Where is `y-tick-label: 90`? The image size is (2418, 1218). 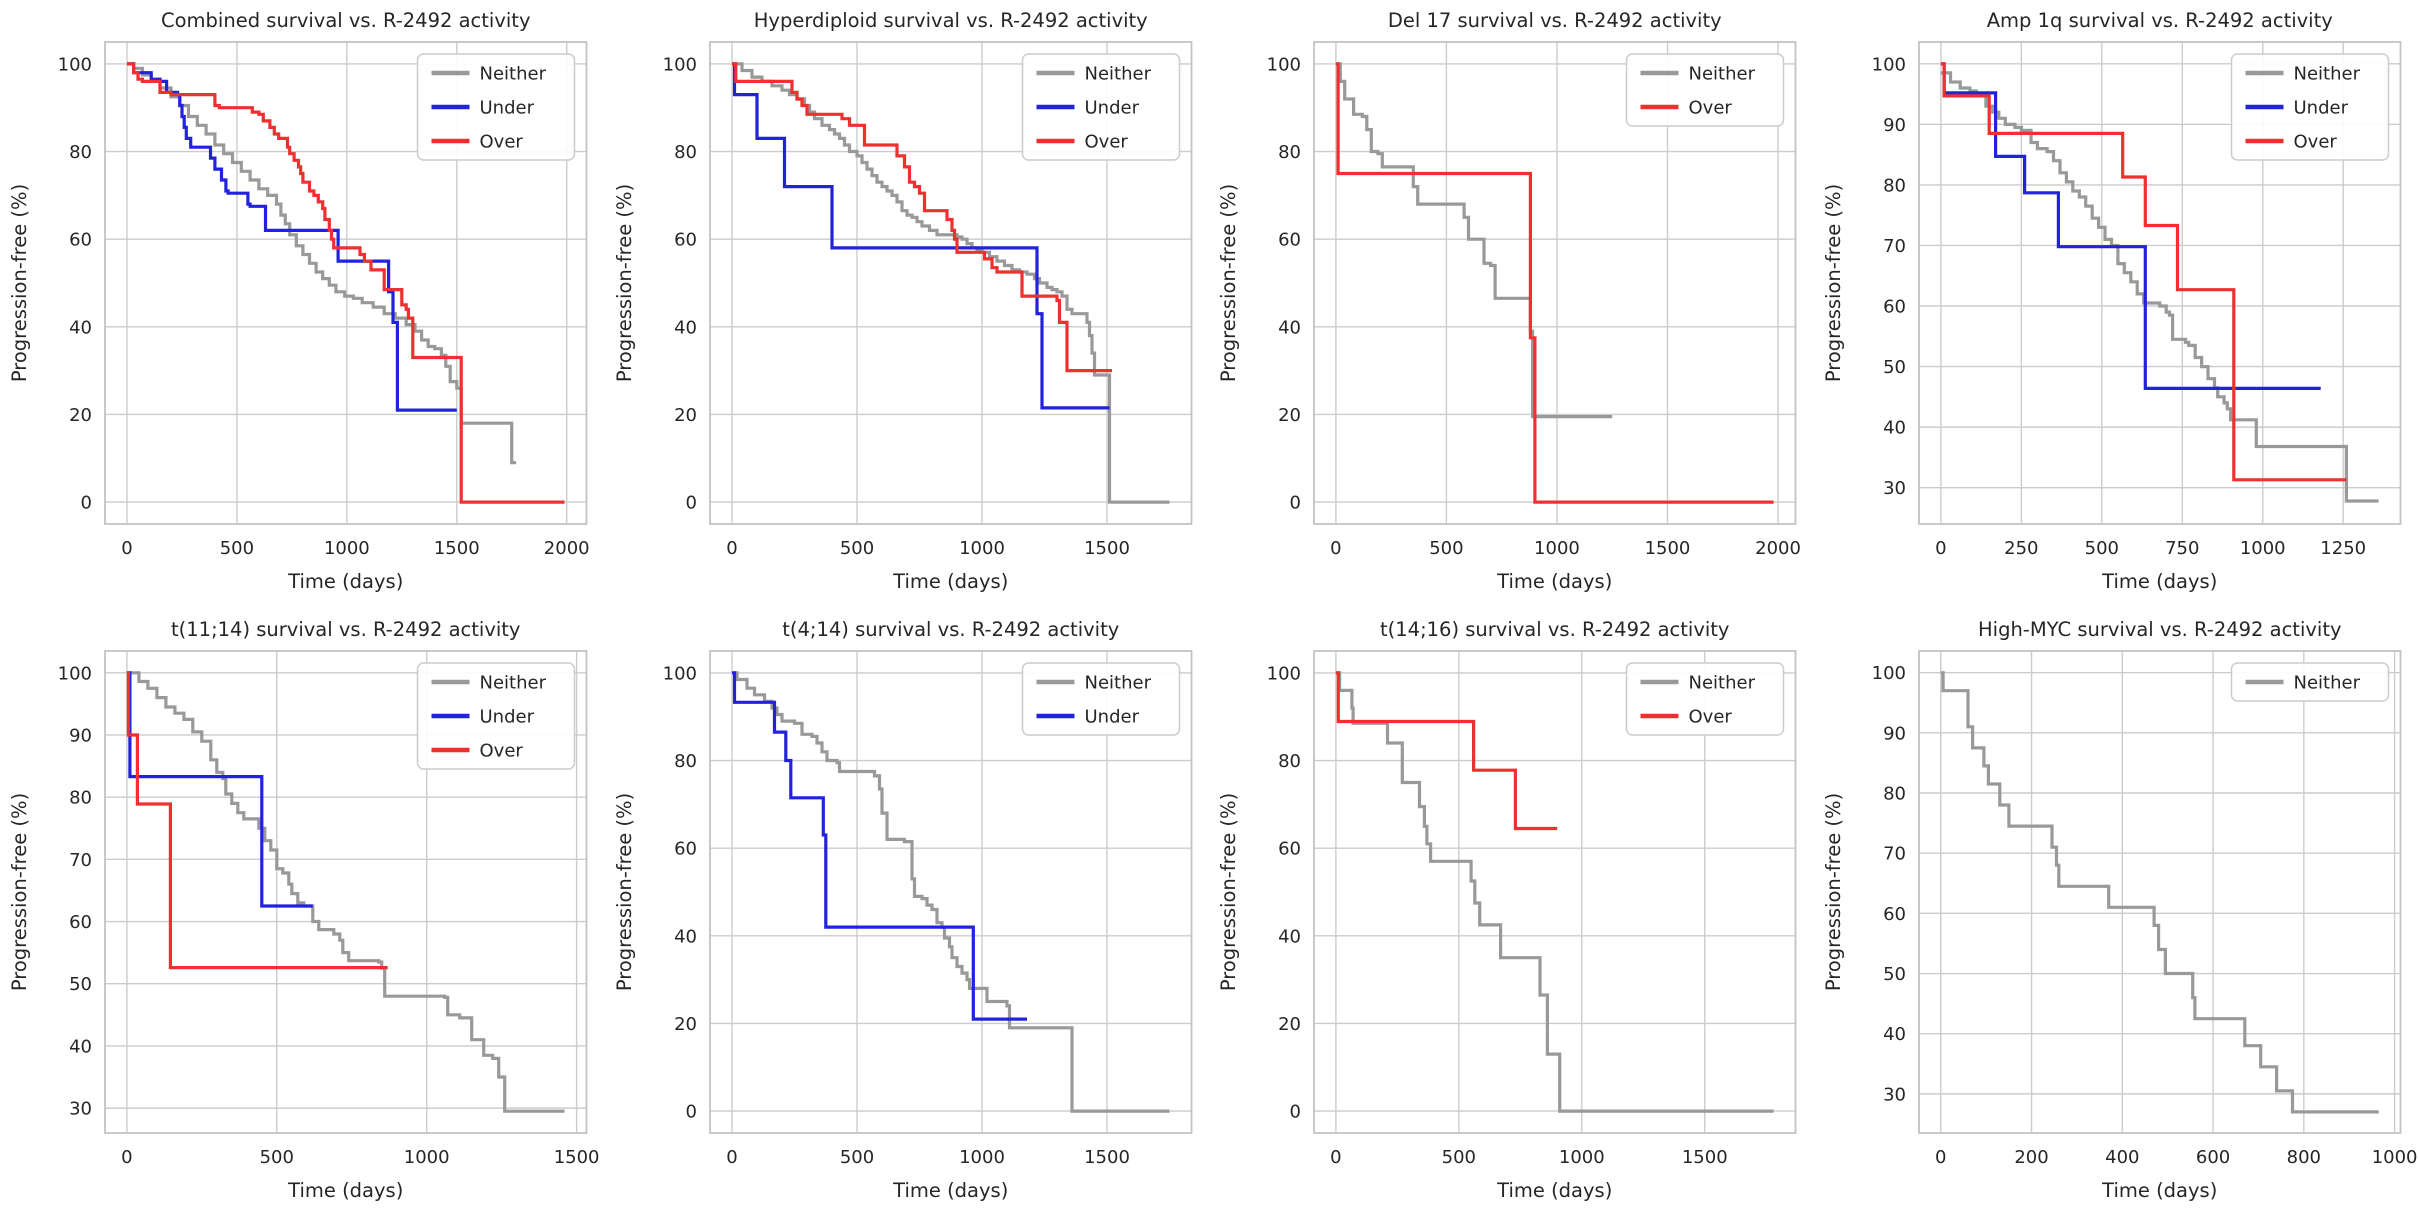 y-tick-label: 90 is located at coordinates (80, 735).